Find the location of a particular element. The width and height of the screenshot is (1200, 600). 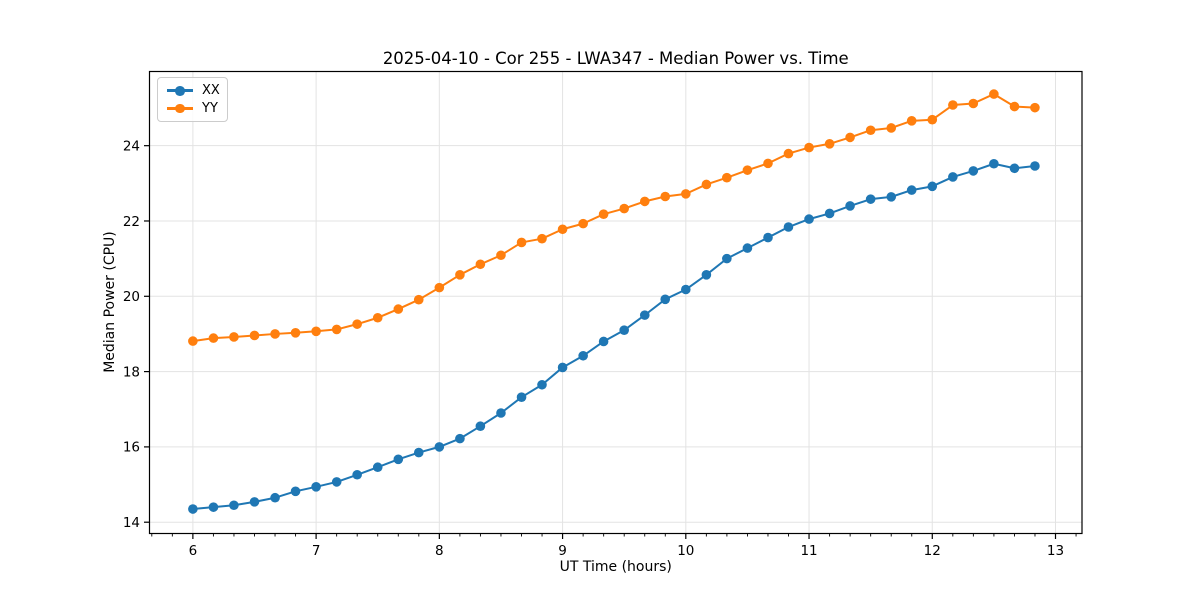

legend-label: YY is located at coordinates (210, 108).